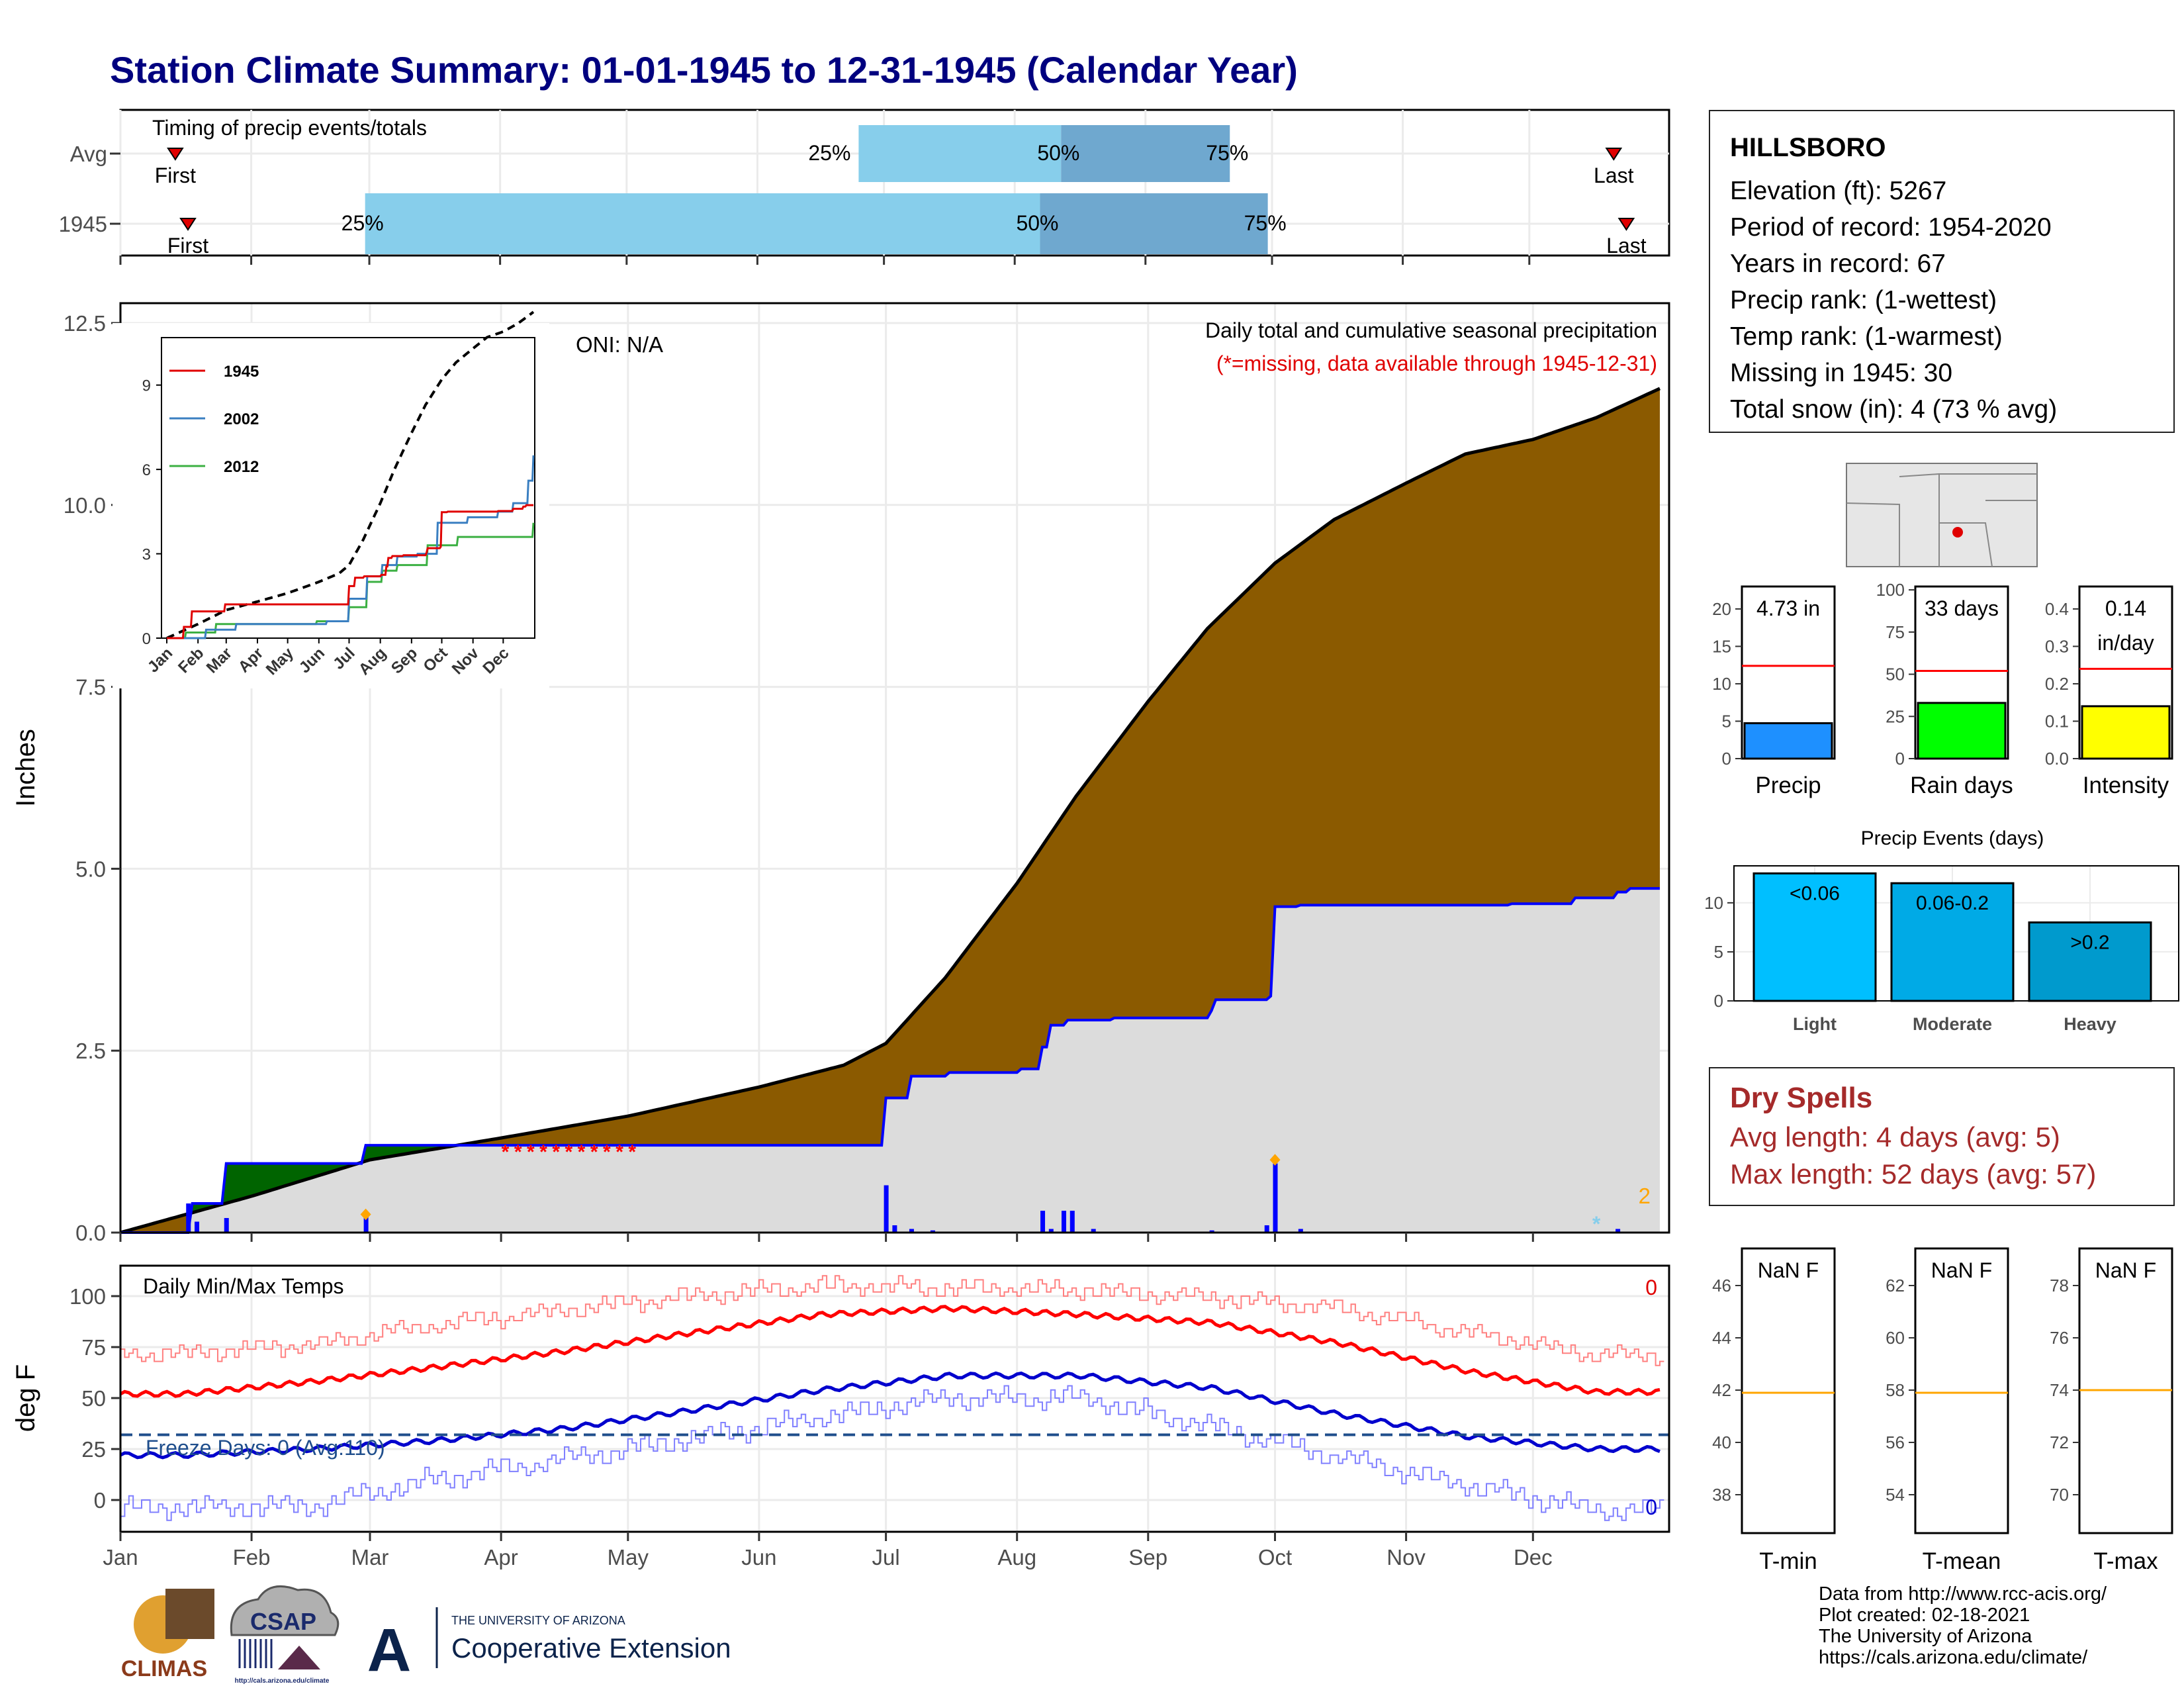 The height and width of the screenshot is (1688, 2184). What do you see at coordinates (1895, 632) in the screenshot?
I see `season-gauge-tick-label: 75` at bounding box center [1895, 632].